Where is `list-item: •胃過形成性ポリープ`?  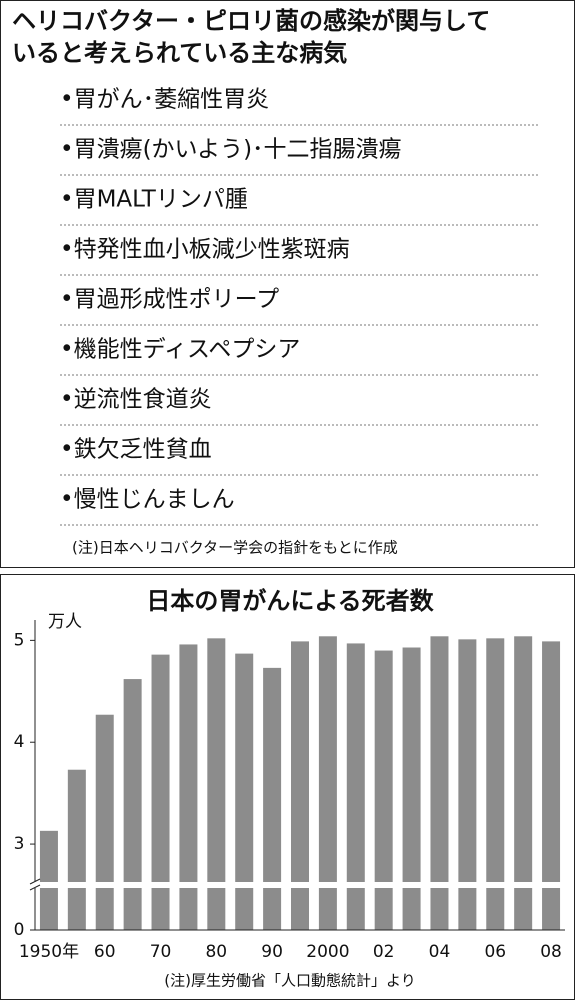
list-item: •胃過形成性ポリープ is located at coordinates (169, 300).